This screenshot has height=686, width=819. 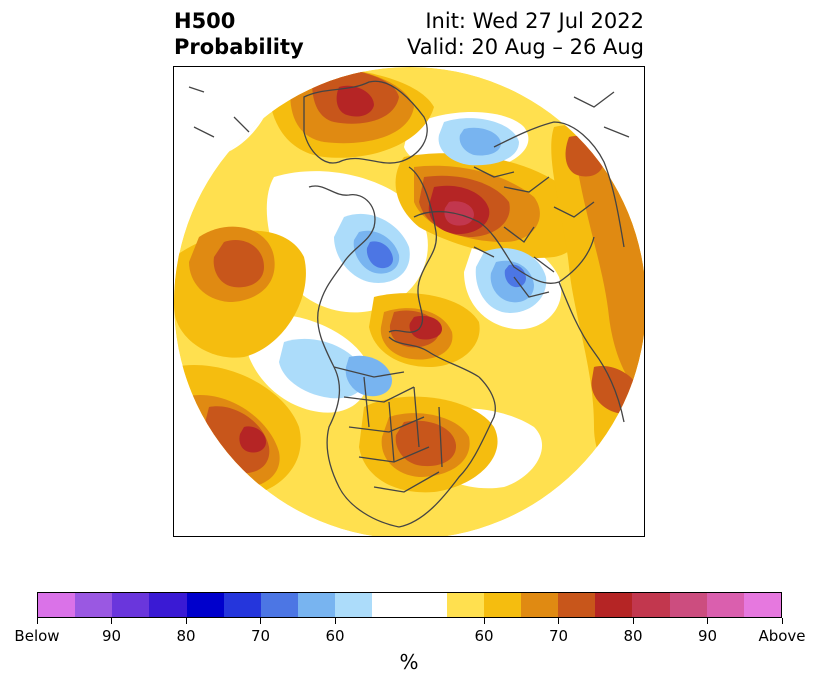 I want to click on colorbar, so click(x=409, y=605).